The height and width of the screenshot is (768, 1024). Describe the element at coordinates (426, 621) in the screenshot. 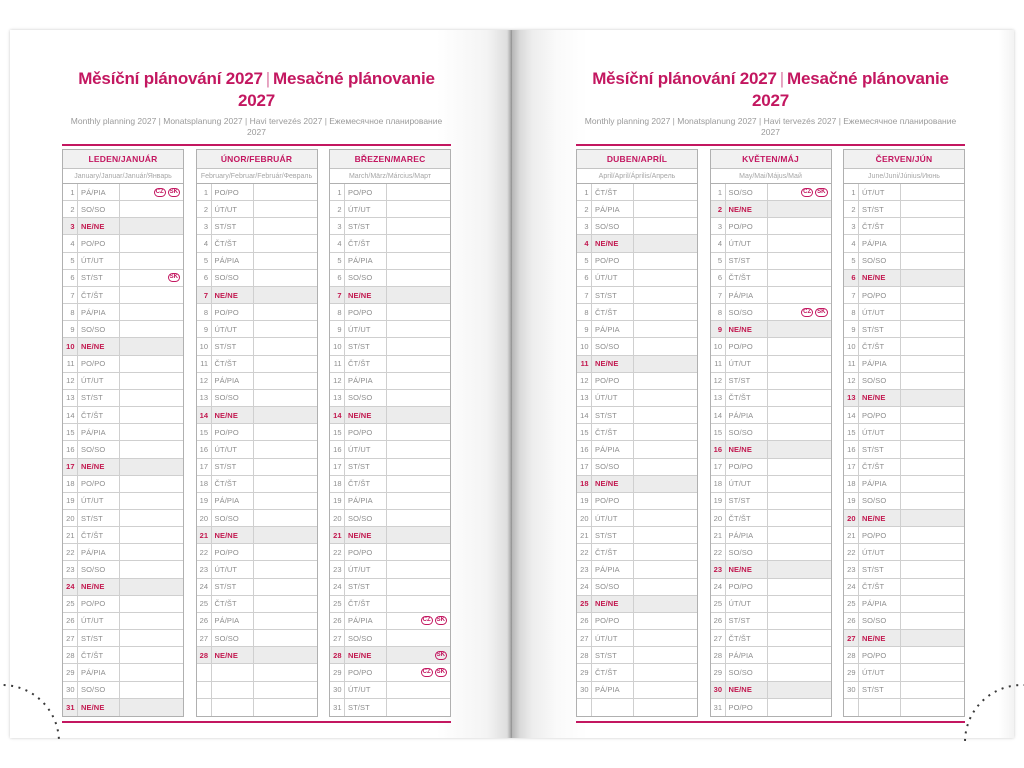

I see `holiday-badge-cz: CZ` at that location.